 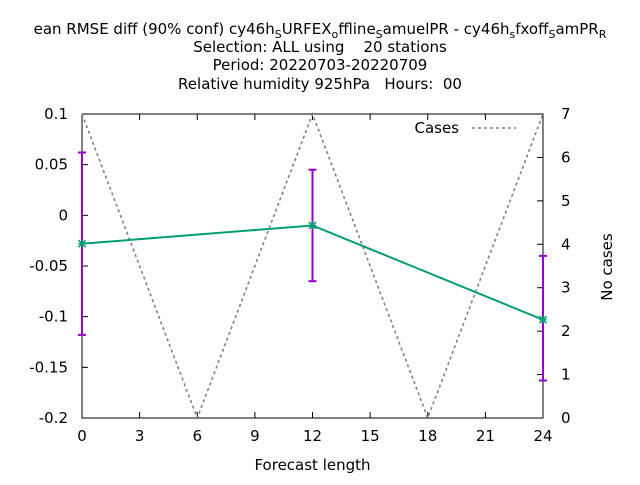 I want to click on title-line-2: Selection: ALL using 20 stations, so click(x=320, y=47).